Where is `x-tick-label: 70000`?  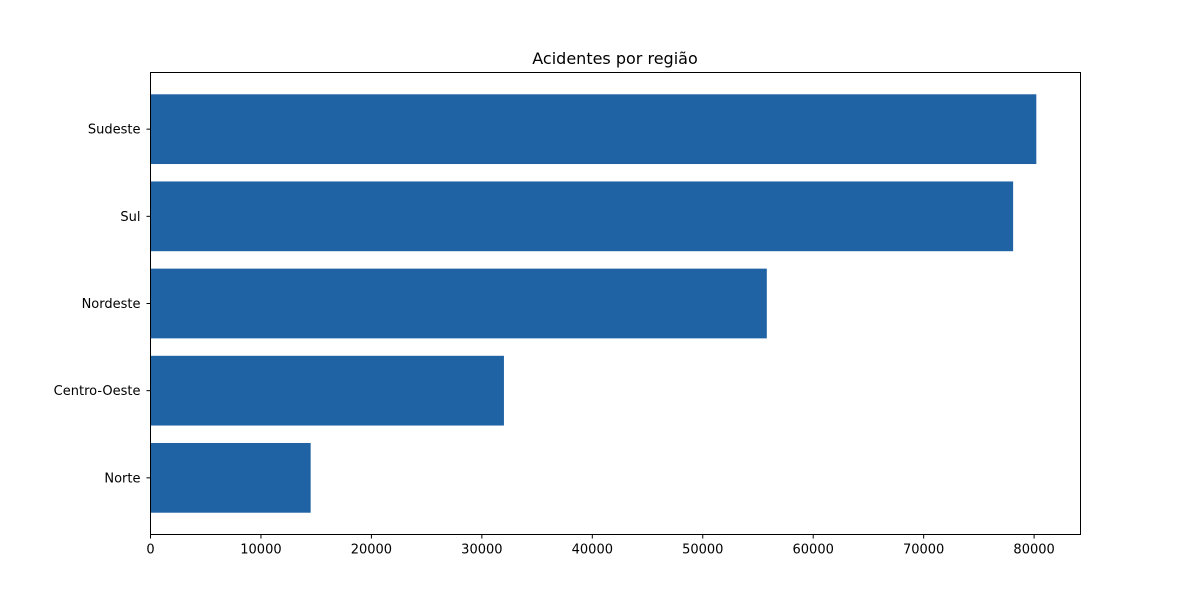 x-tick-label: 70000 is located at coordinates (923, 550).